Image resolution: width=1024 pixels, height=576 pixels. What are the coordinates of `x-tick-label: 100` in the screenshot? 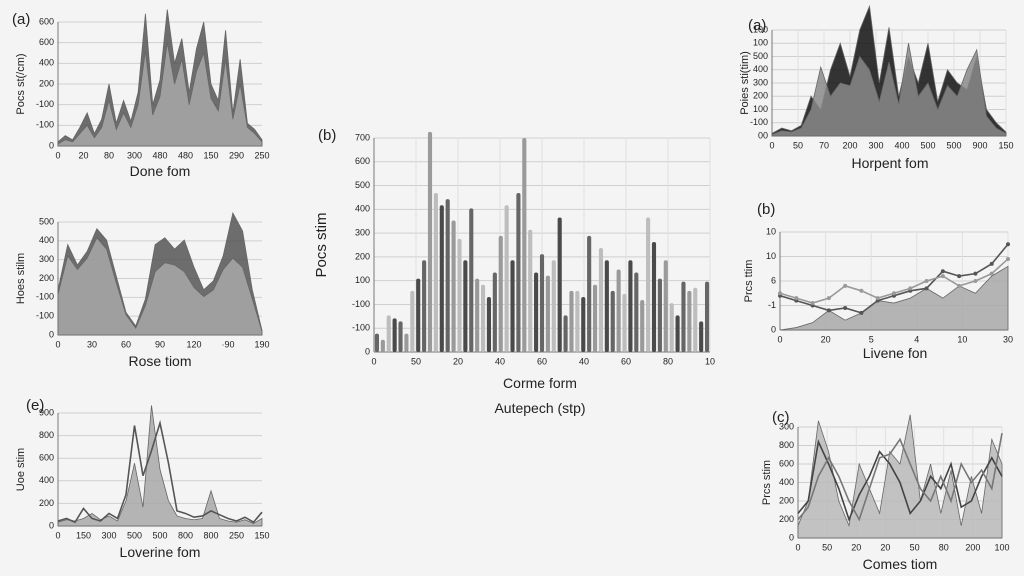 It's located at (1001, 547).